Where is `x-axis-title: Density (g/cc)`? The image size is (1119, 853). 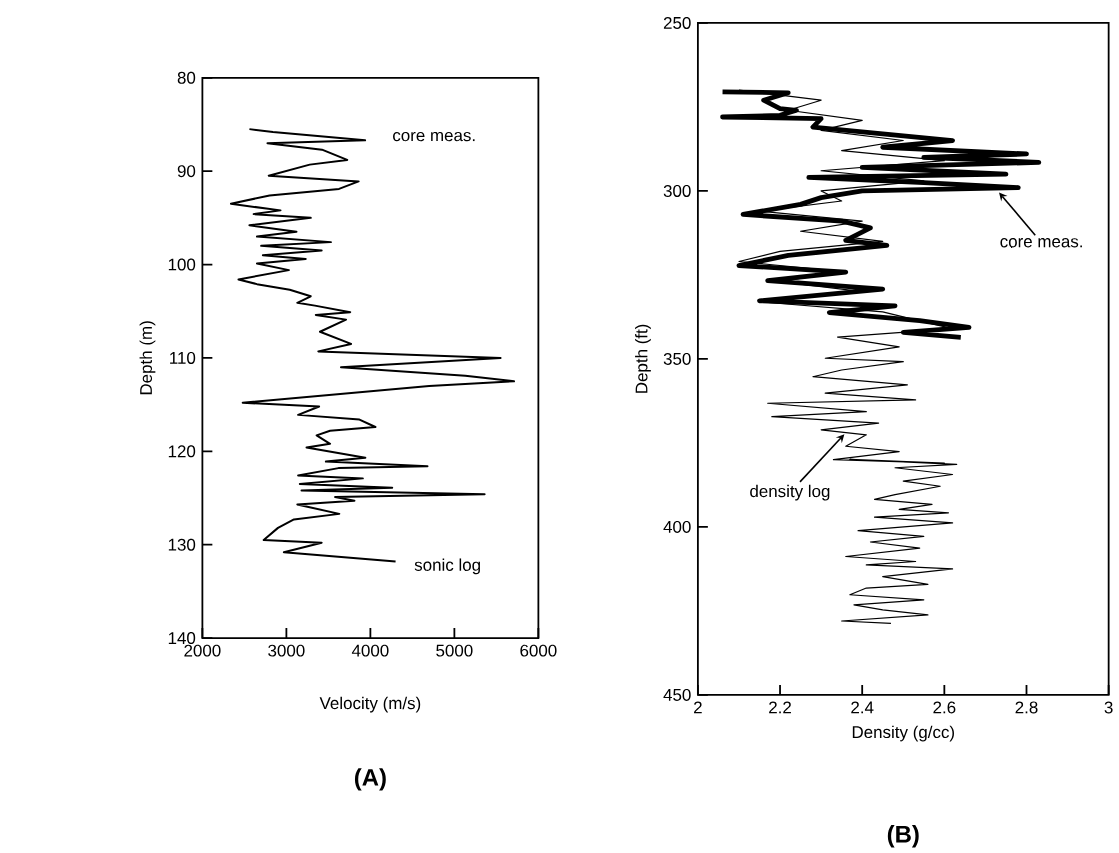
x-axis-title: Density (g/cc) is located at coordinates (903, 733).